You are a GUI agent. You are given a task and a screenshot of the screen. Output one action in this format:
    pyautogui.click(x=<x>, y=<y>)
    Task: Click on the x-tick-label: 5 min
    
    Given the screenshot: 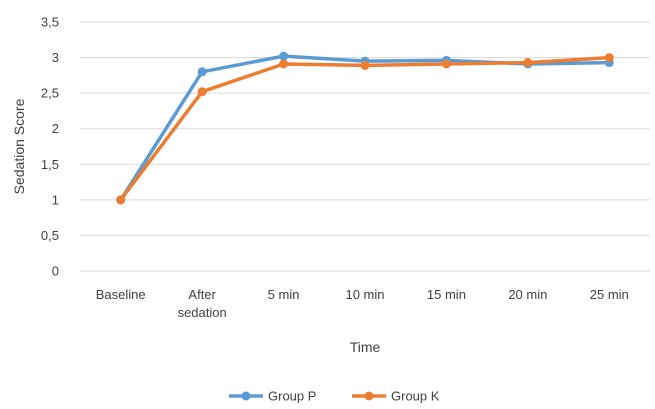 What is the action you would take?
    pyautogui.click(x=284, y=294)
    